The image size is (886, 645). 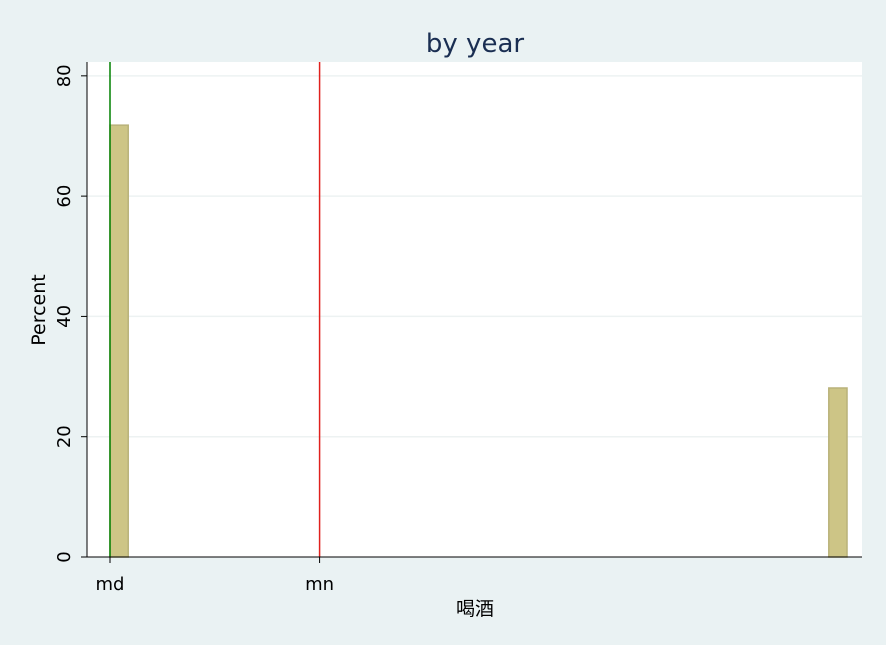 What do you see at coordinates (64, 316) in the screenshot?
I see `y-tick-label-40: 40` at bounding box center [64, 316].